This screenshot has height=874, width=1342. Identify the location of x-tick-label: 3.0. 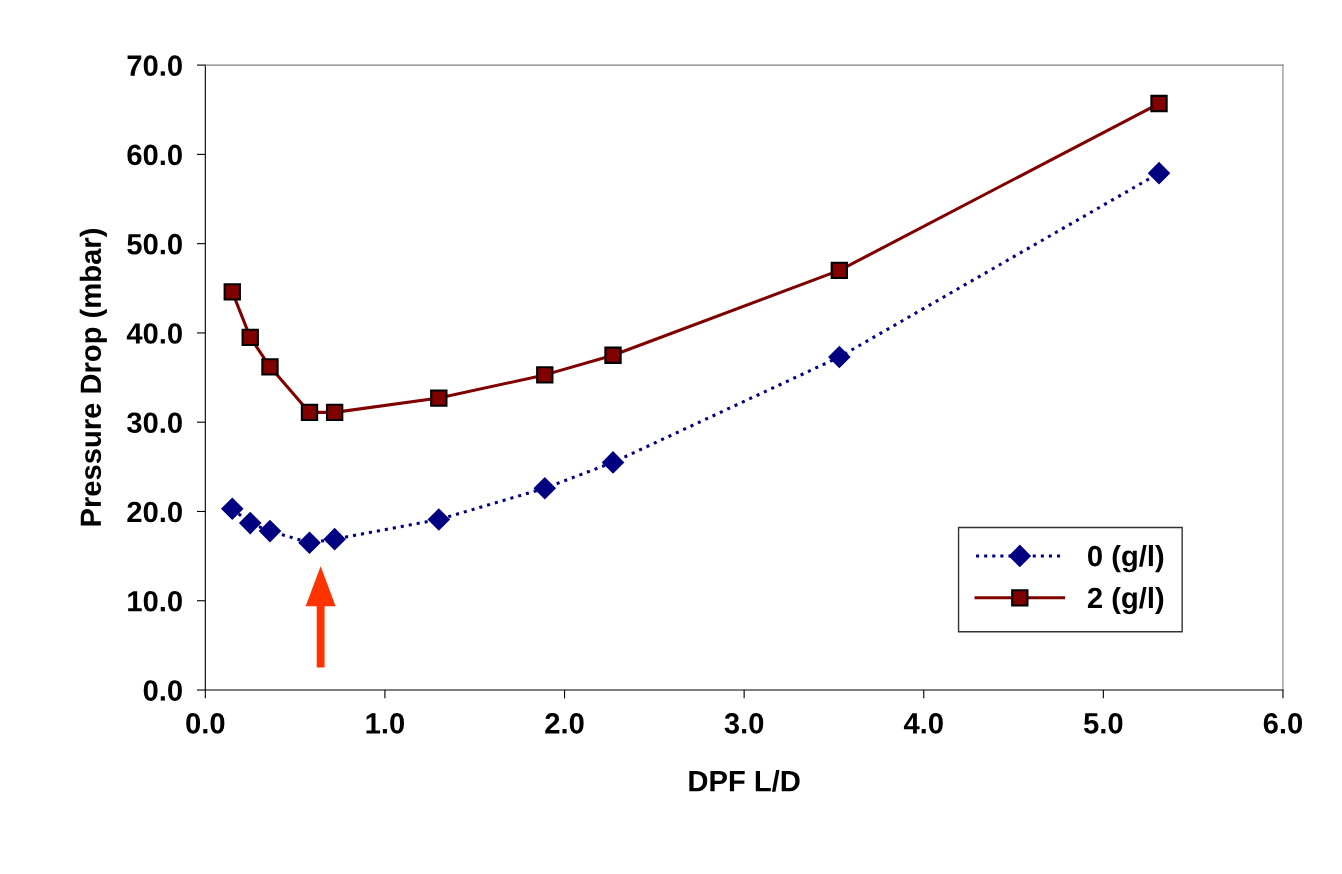
(744, 723).